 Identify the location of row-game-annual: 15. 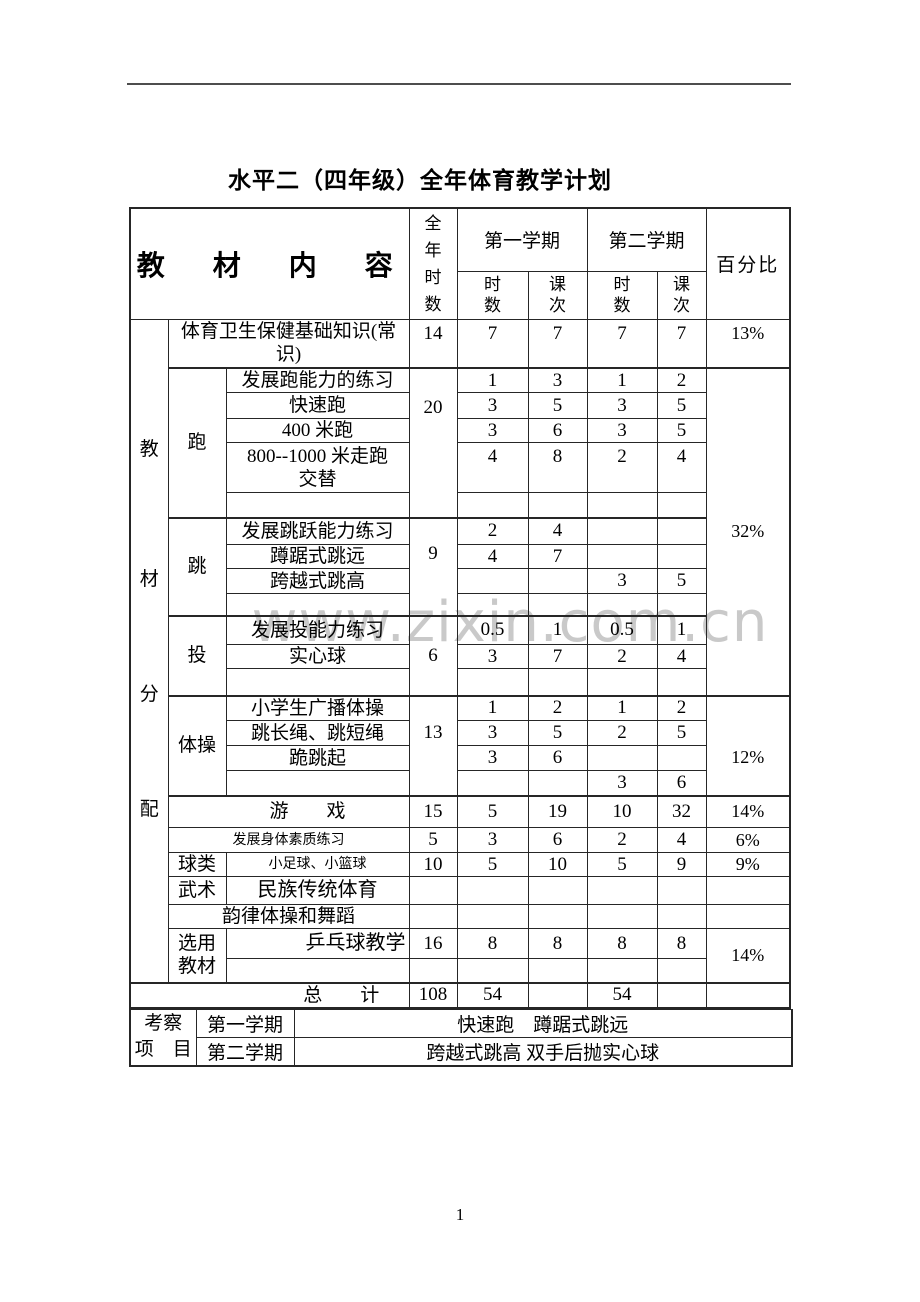
(433, 811).